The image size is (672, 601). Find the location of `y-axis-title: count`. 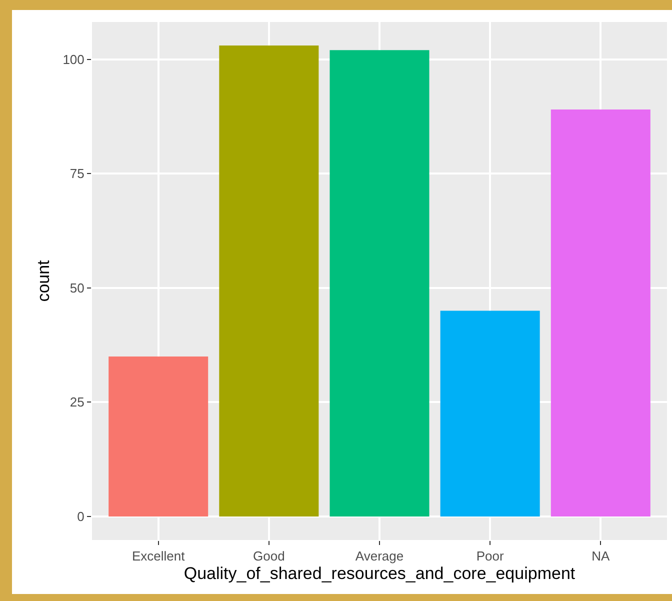

y-axis-title: count is located at coordinates (44, 281).